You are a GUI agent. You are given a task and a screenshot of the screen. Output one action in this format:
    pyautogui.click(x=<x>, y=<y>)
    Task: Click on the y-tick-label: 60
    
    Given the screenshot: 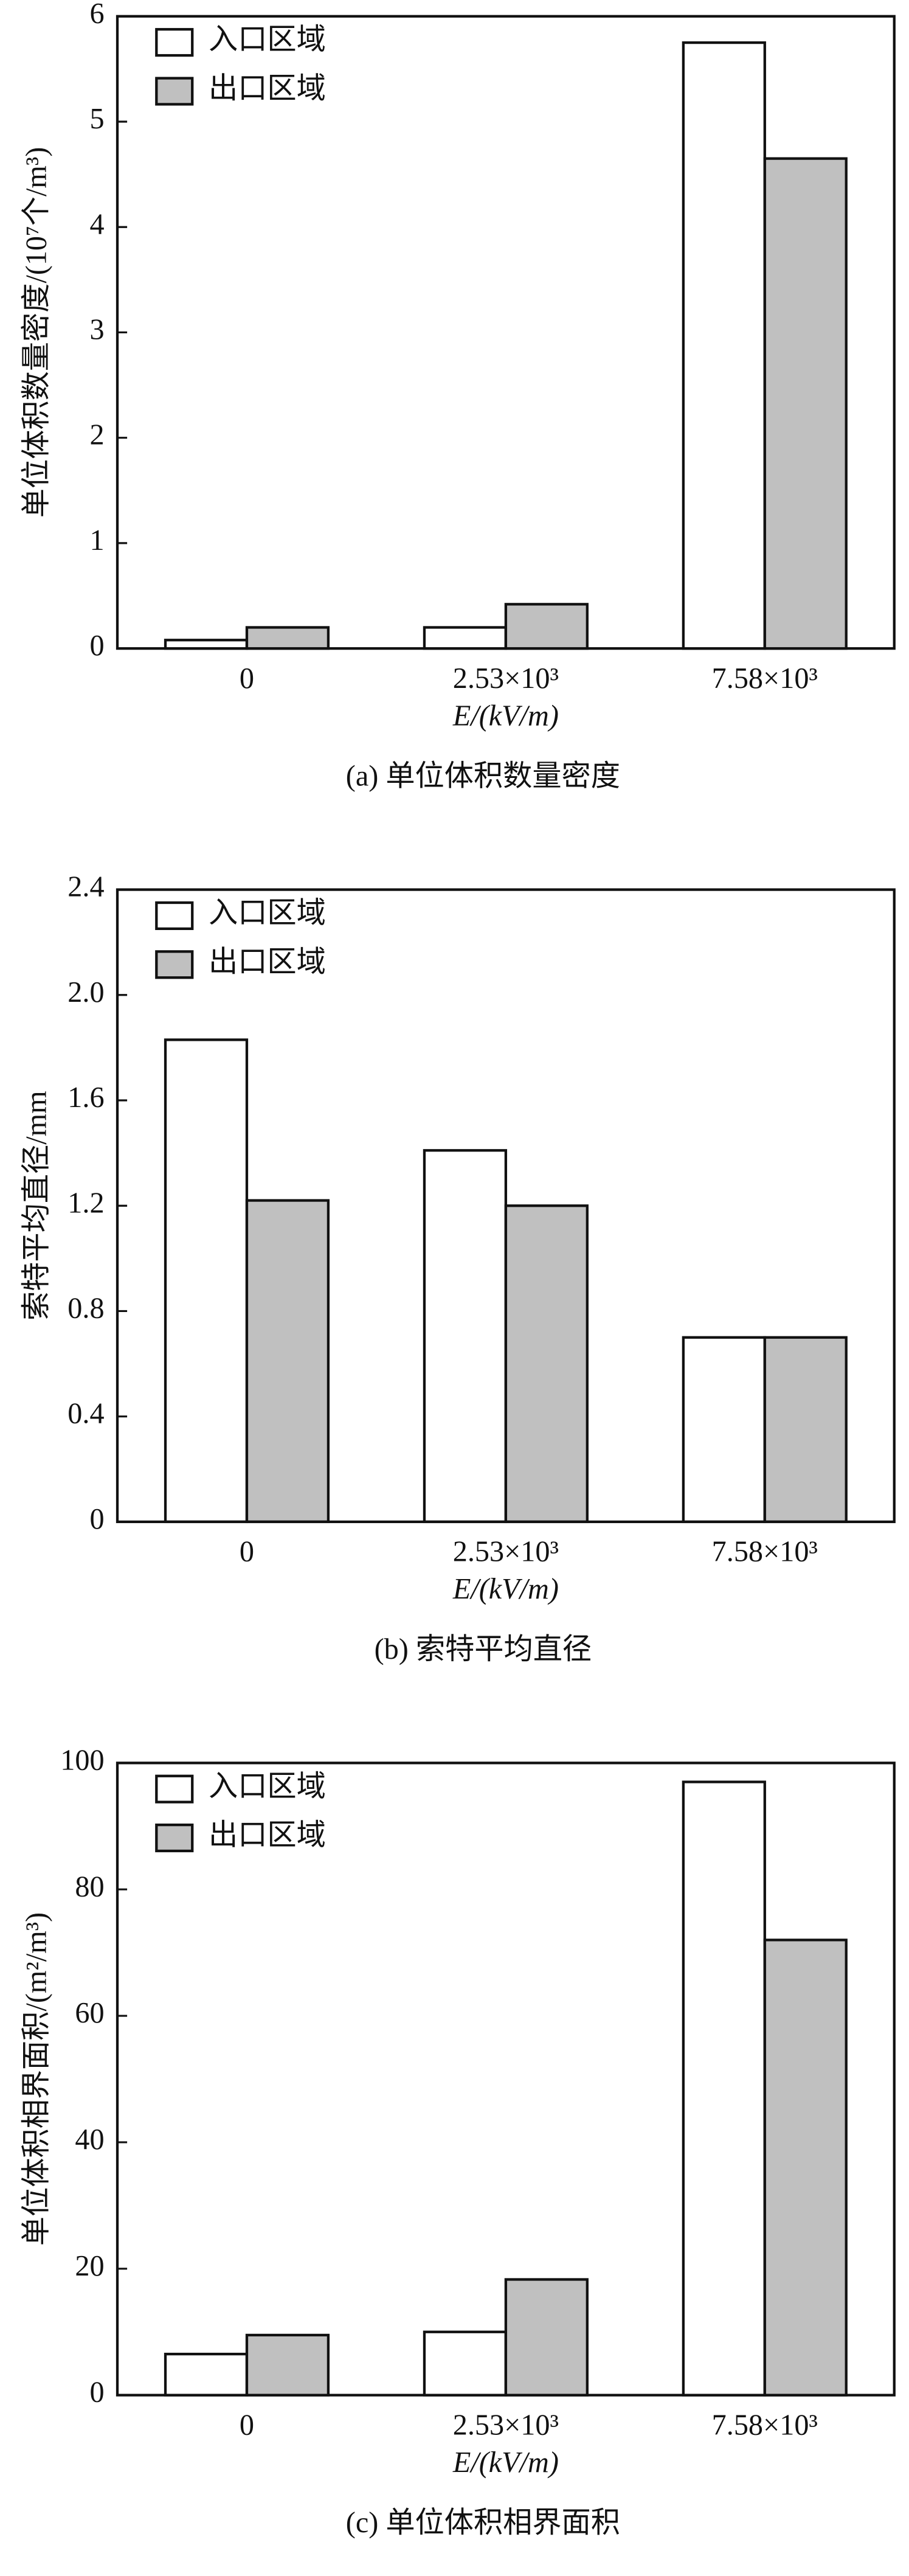 What is the action you would take?
    pyautogui.click(x=90, y=2013)
    